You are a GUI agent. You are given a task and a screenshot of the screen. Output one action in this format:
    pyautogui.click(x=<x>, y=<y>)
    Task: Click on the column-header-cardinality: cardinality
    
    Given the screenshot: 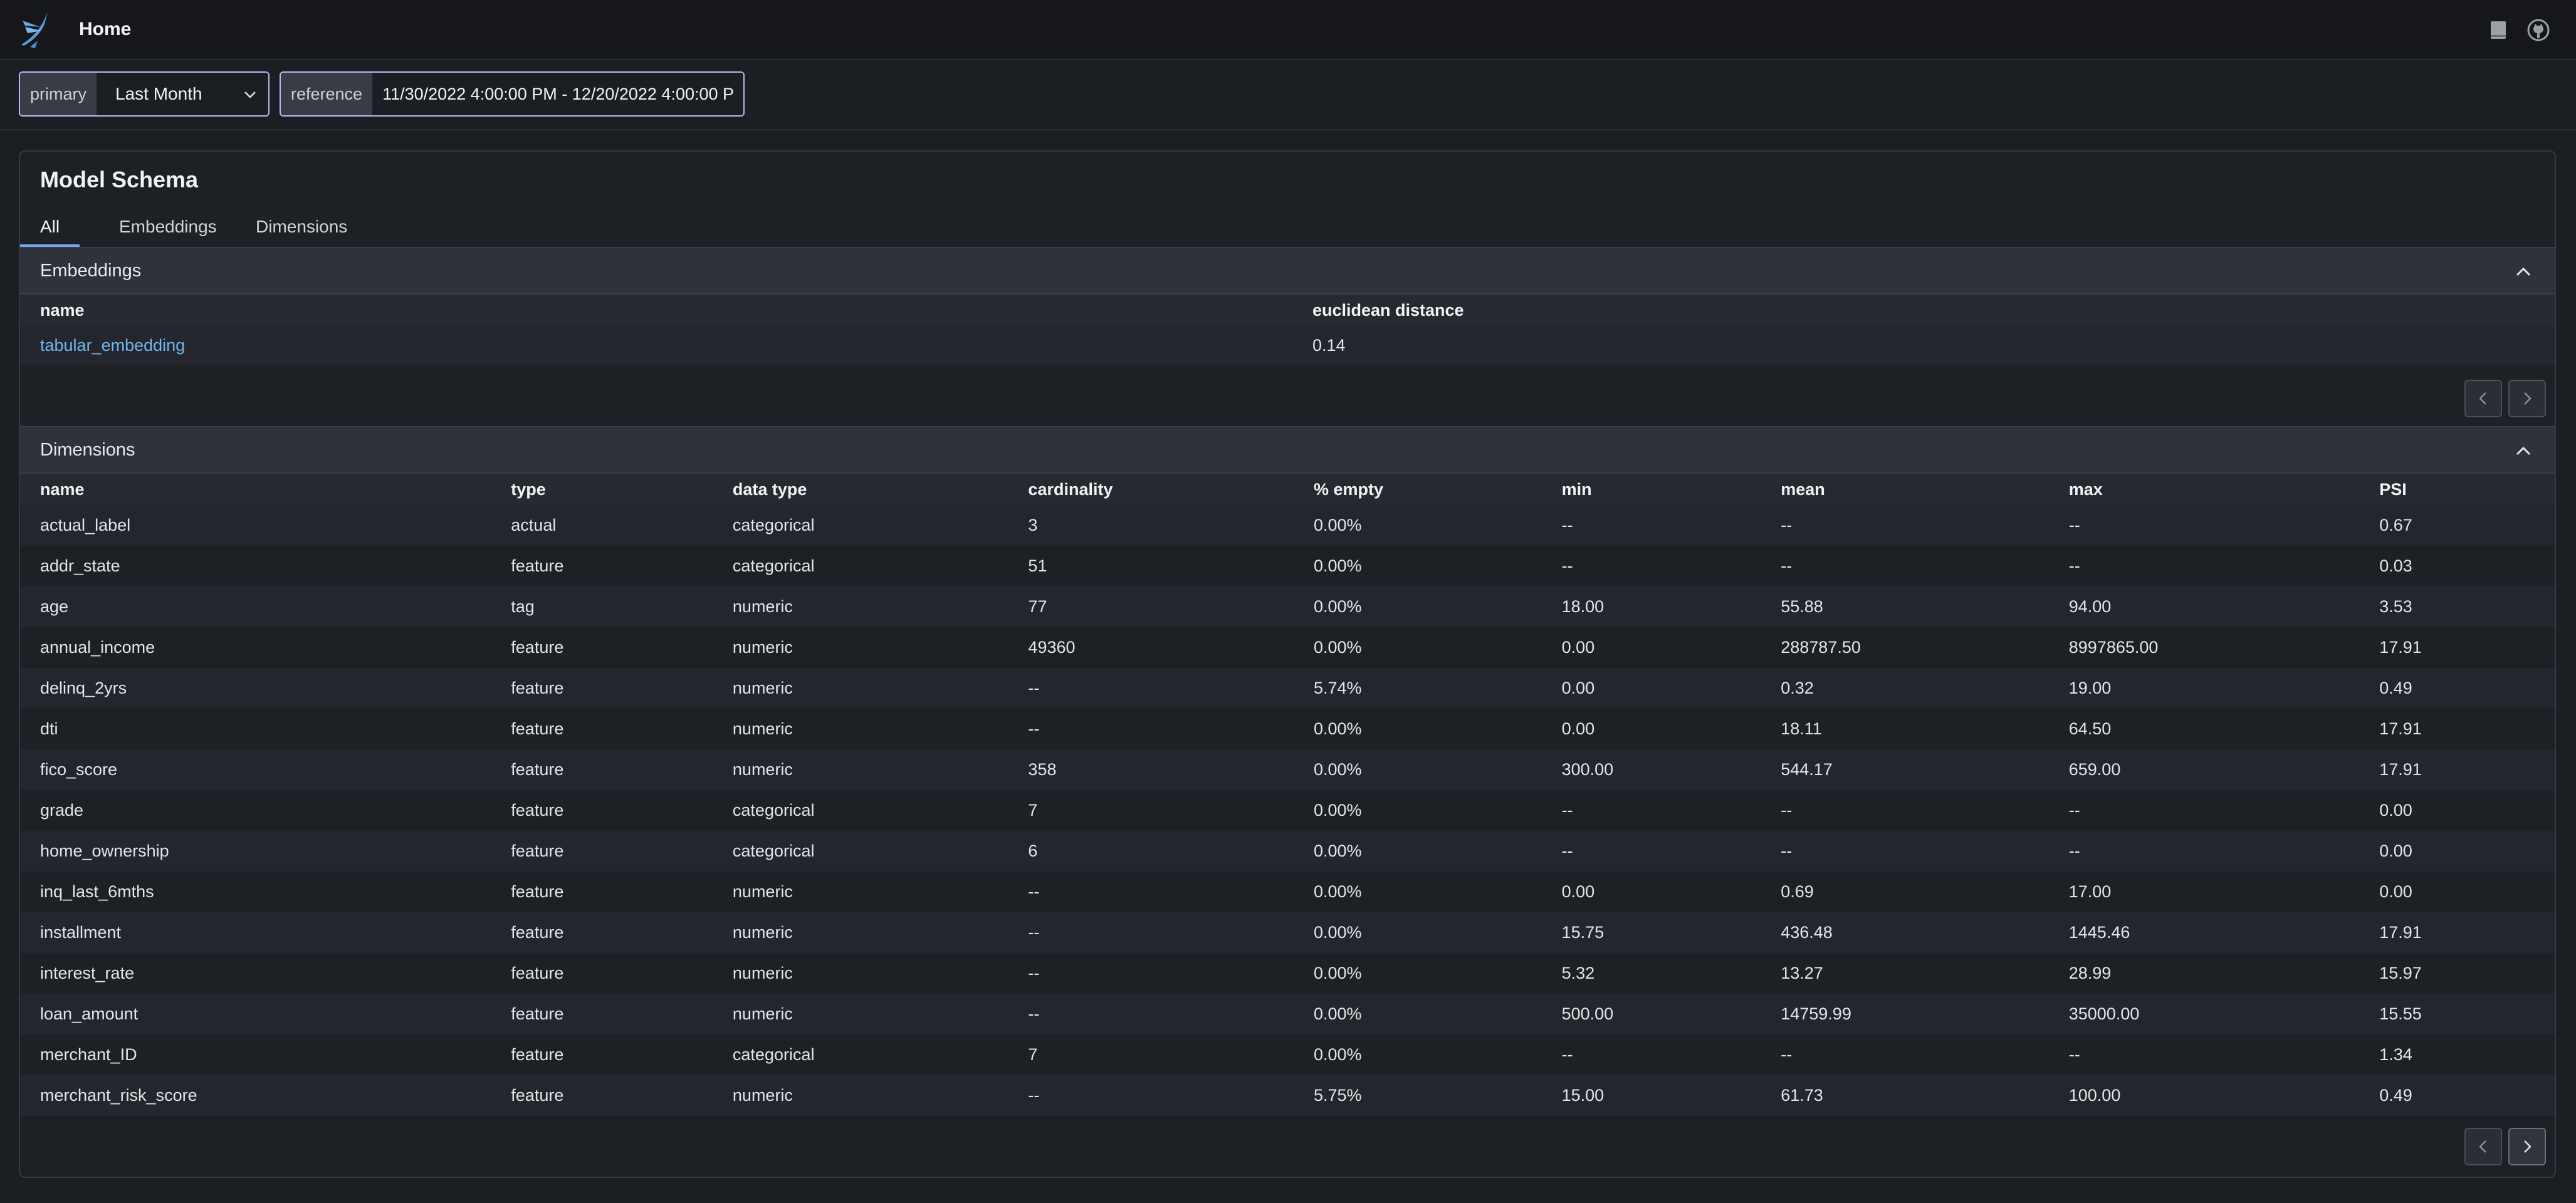 What is the action you would take?
    pyautogui.click(x=1151, y=489)
    